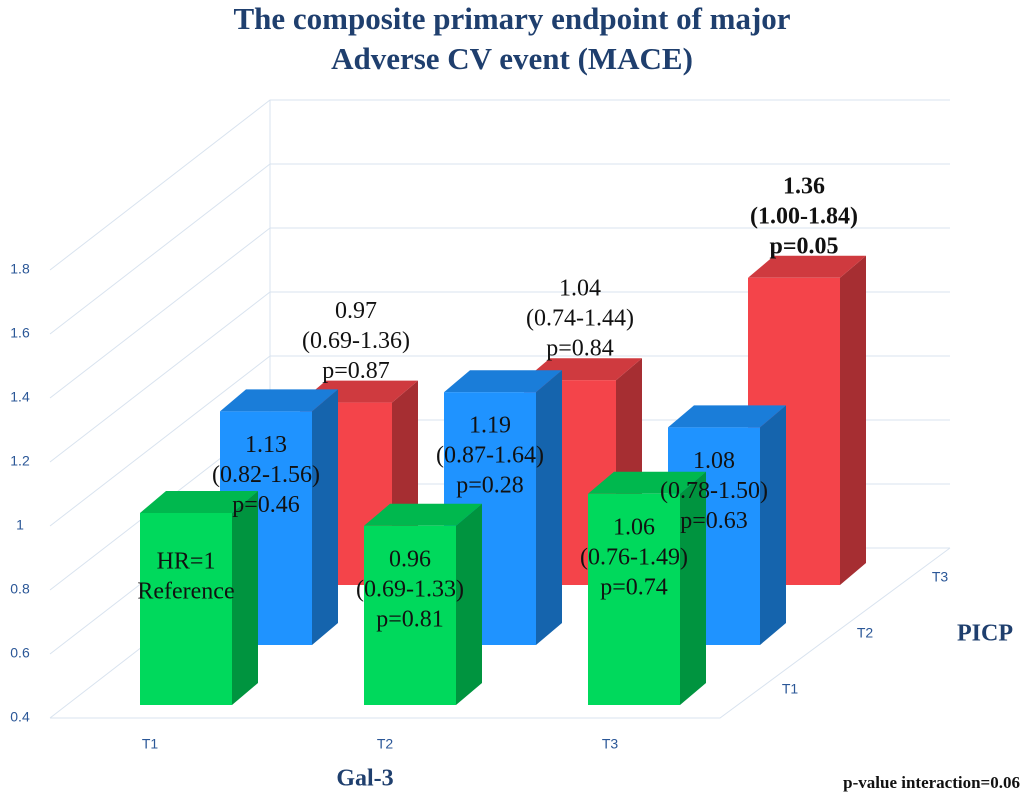 Image resolution: width=1025 pixels, height=800 pixels. I want to click on value-label: p=0.46, so click(266, 505).